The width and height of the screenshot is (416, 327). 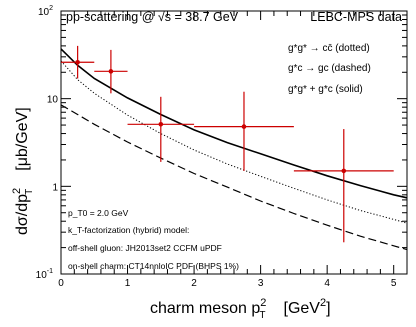 What do you see at coordinates (53, 100) in the screenshot?
I see `y-tick-label: 10` at bounding box center [53, 100].